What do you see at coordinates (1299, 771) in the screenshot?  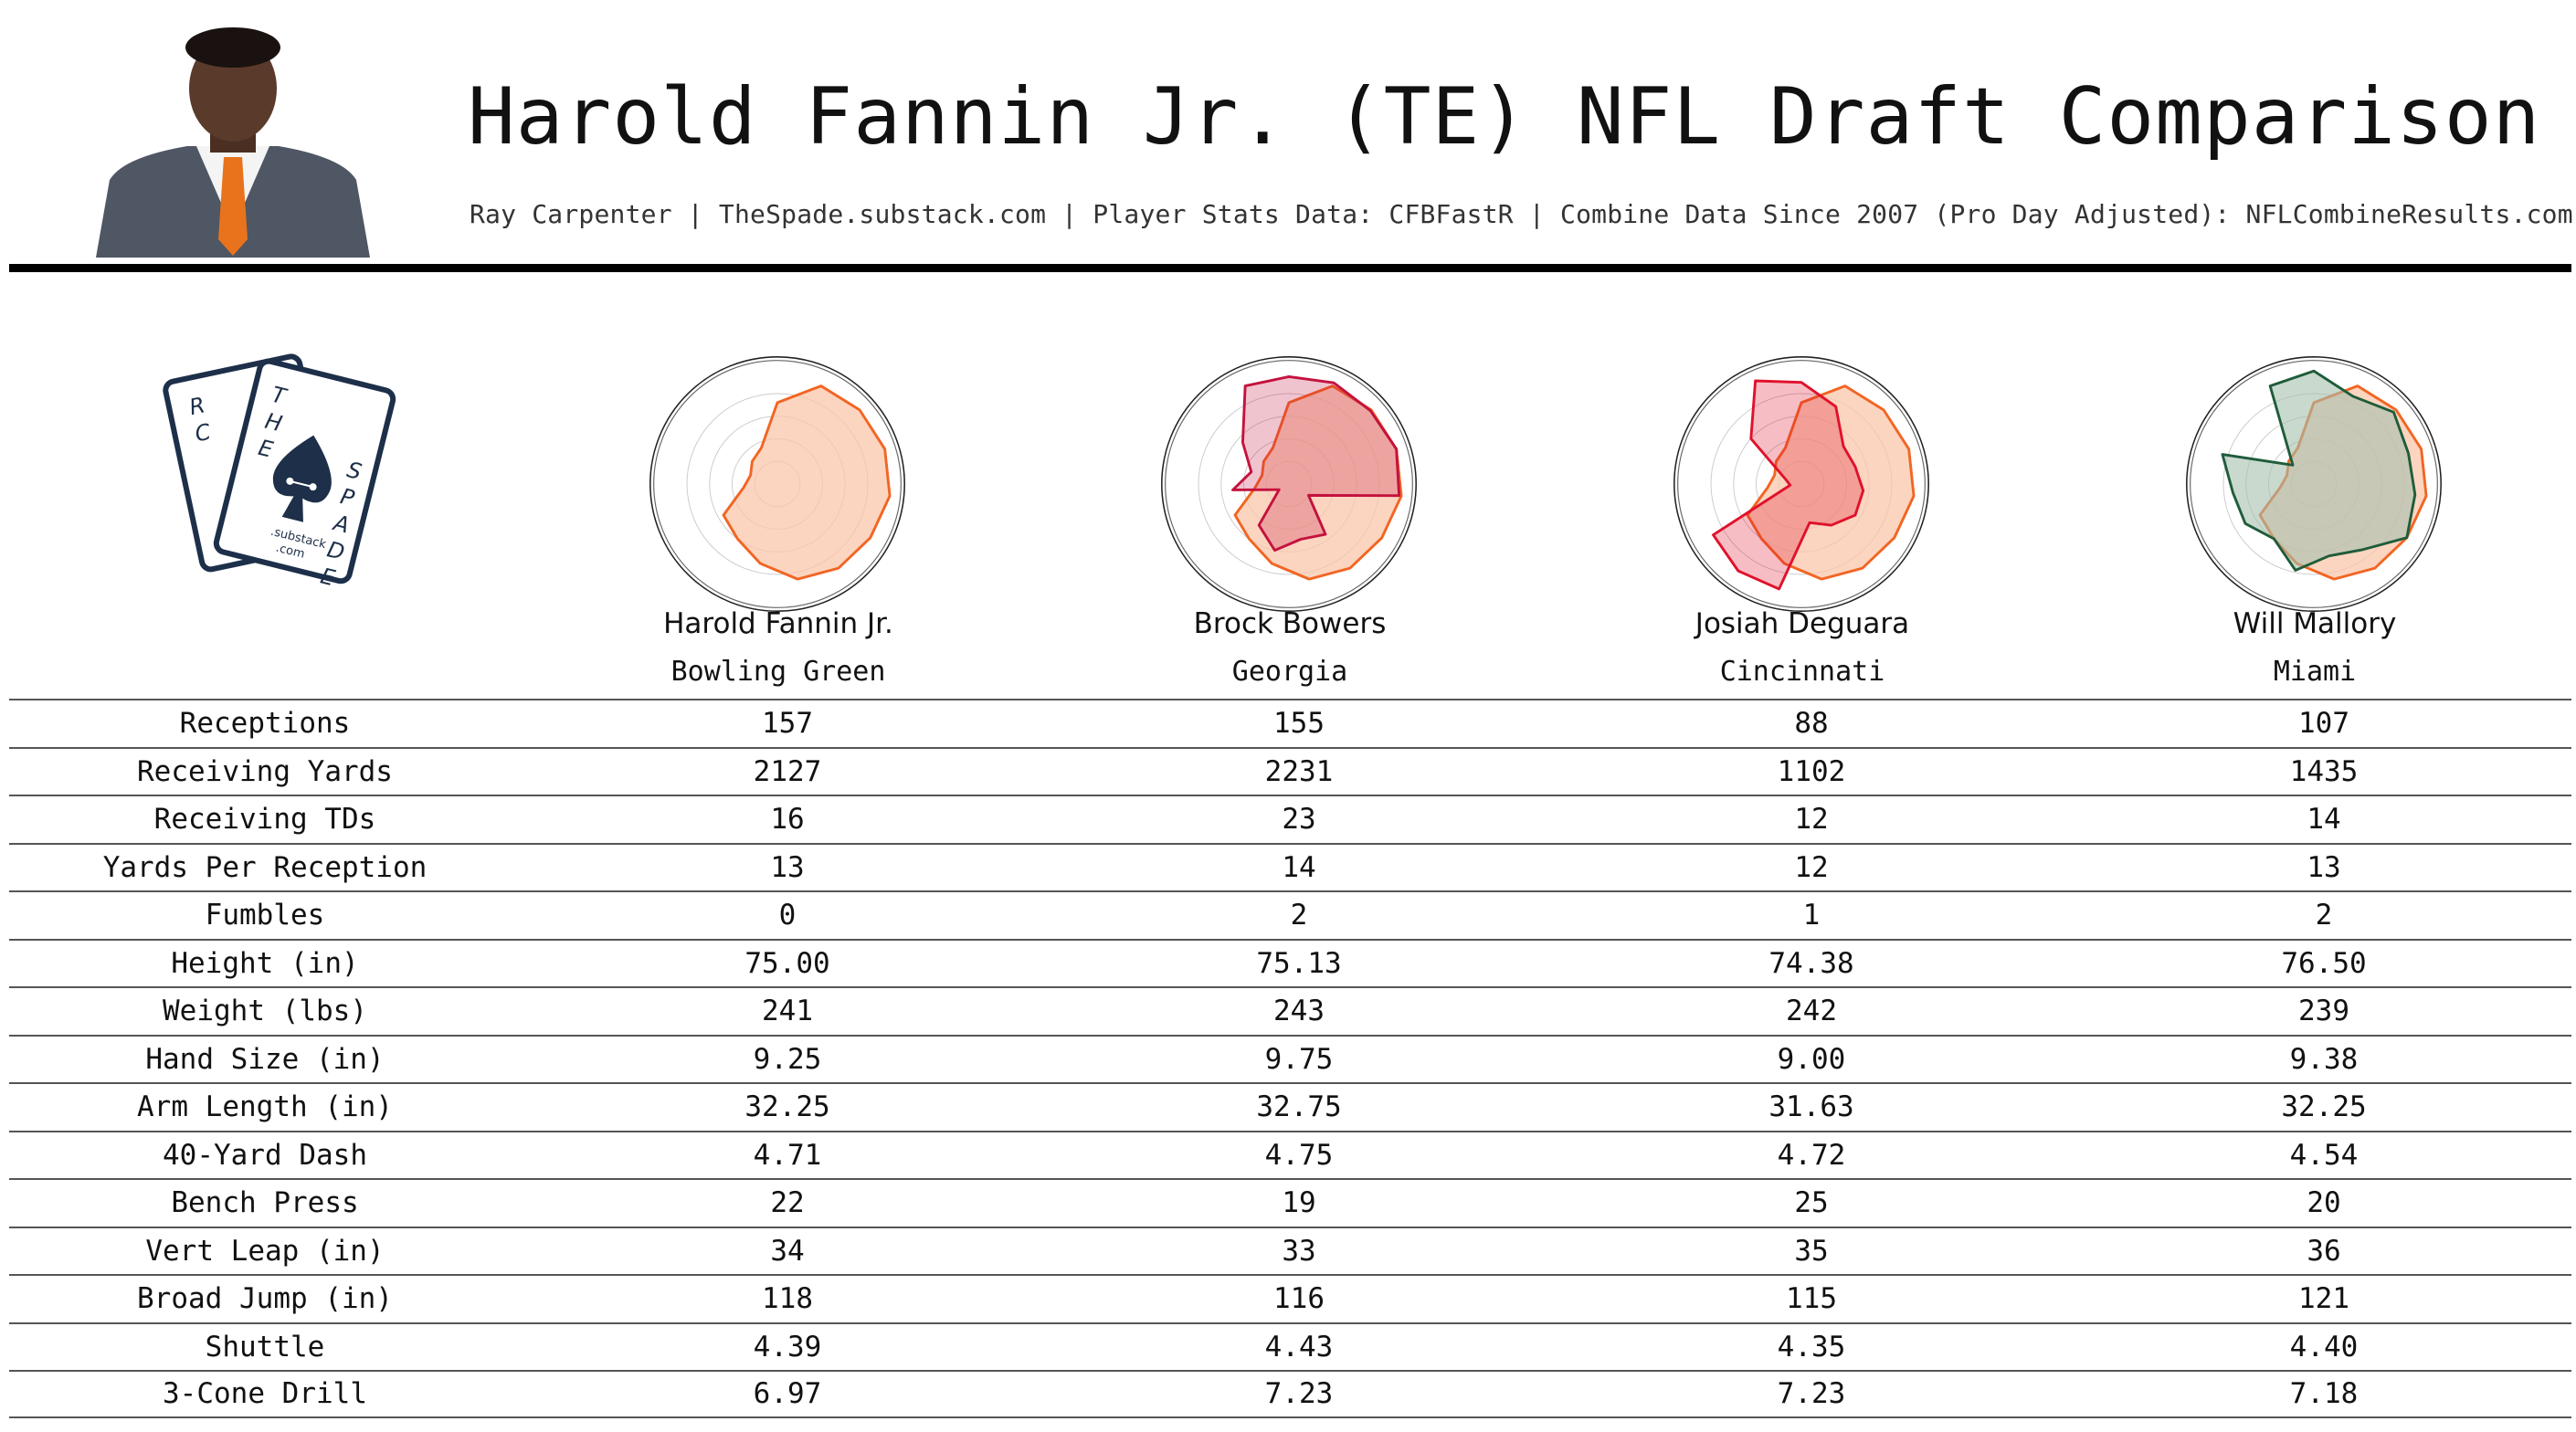 I see `stat-value: 2231` at bounding box center [1299, 771].